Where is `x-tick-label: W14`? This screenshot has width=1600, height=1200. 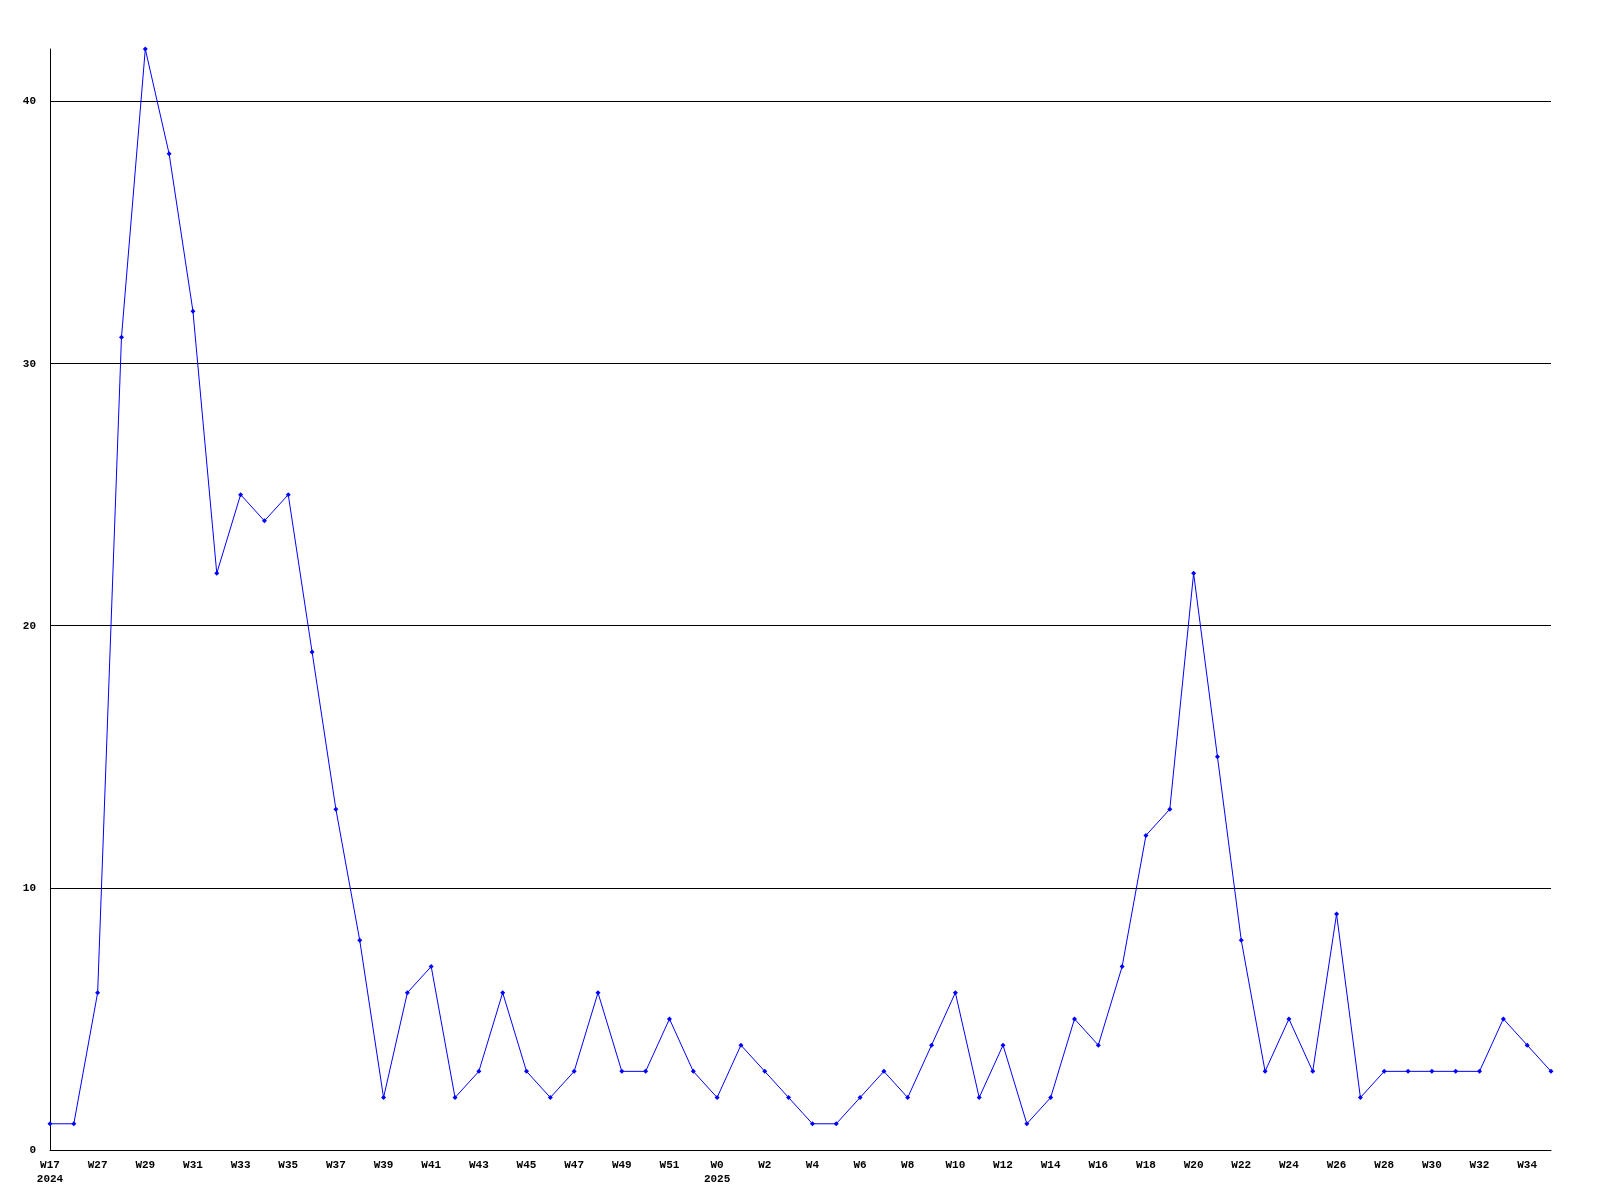
x-tick-label: W14 is located at coordinates (1050, 1165).